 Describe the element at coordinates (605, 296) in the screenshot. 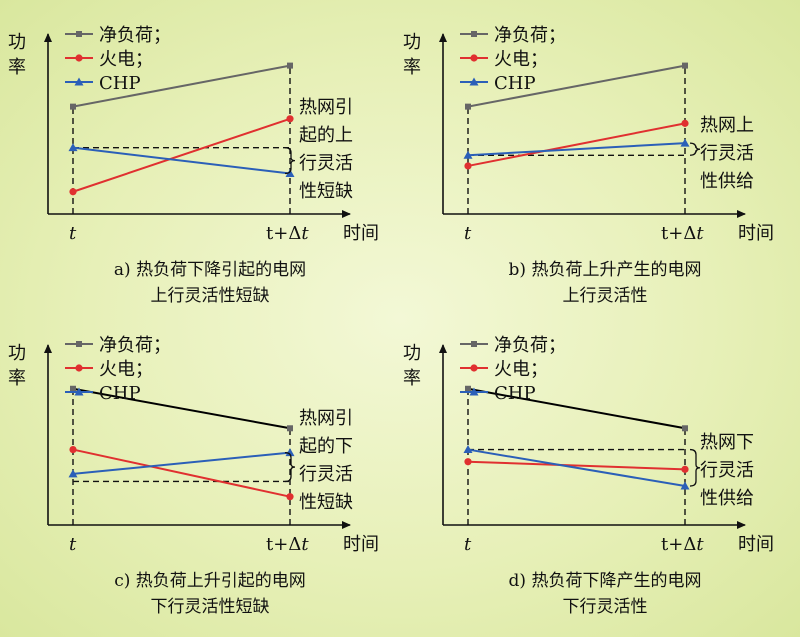

I see `panel-caption: 上行灵活性` at that location.